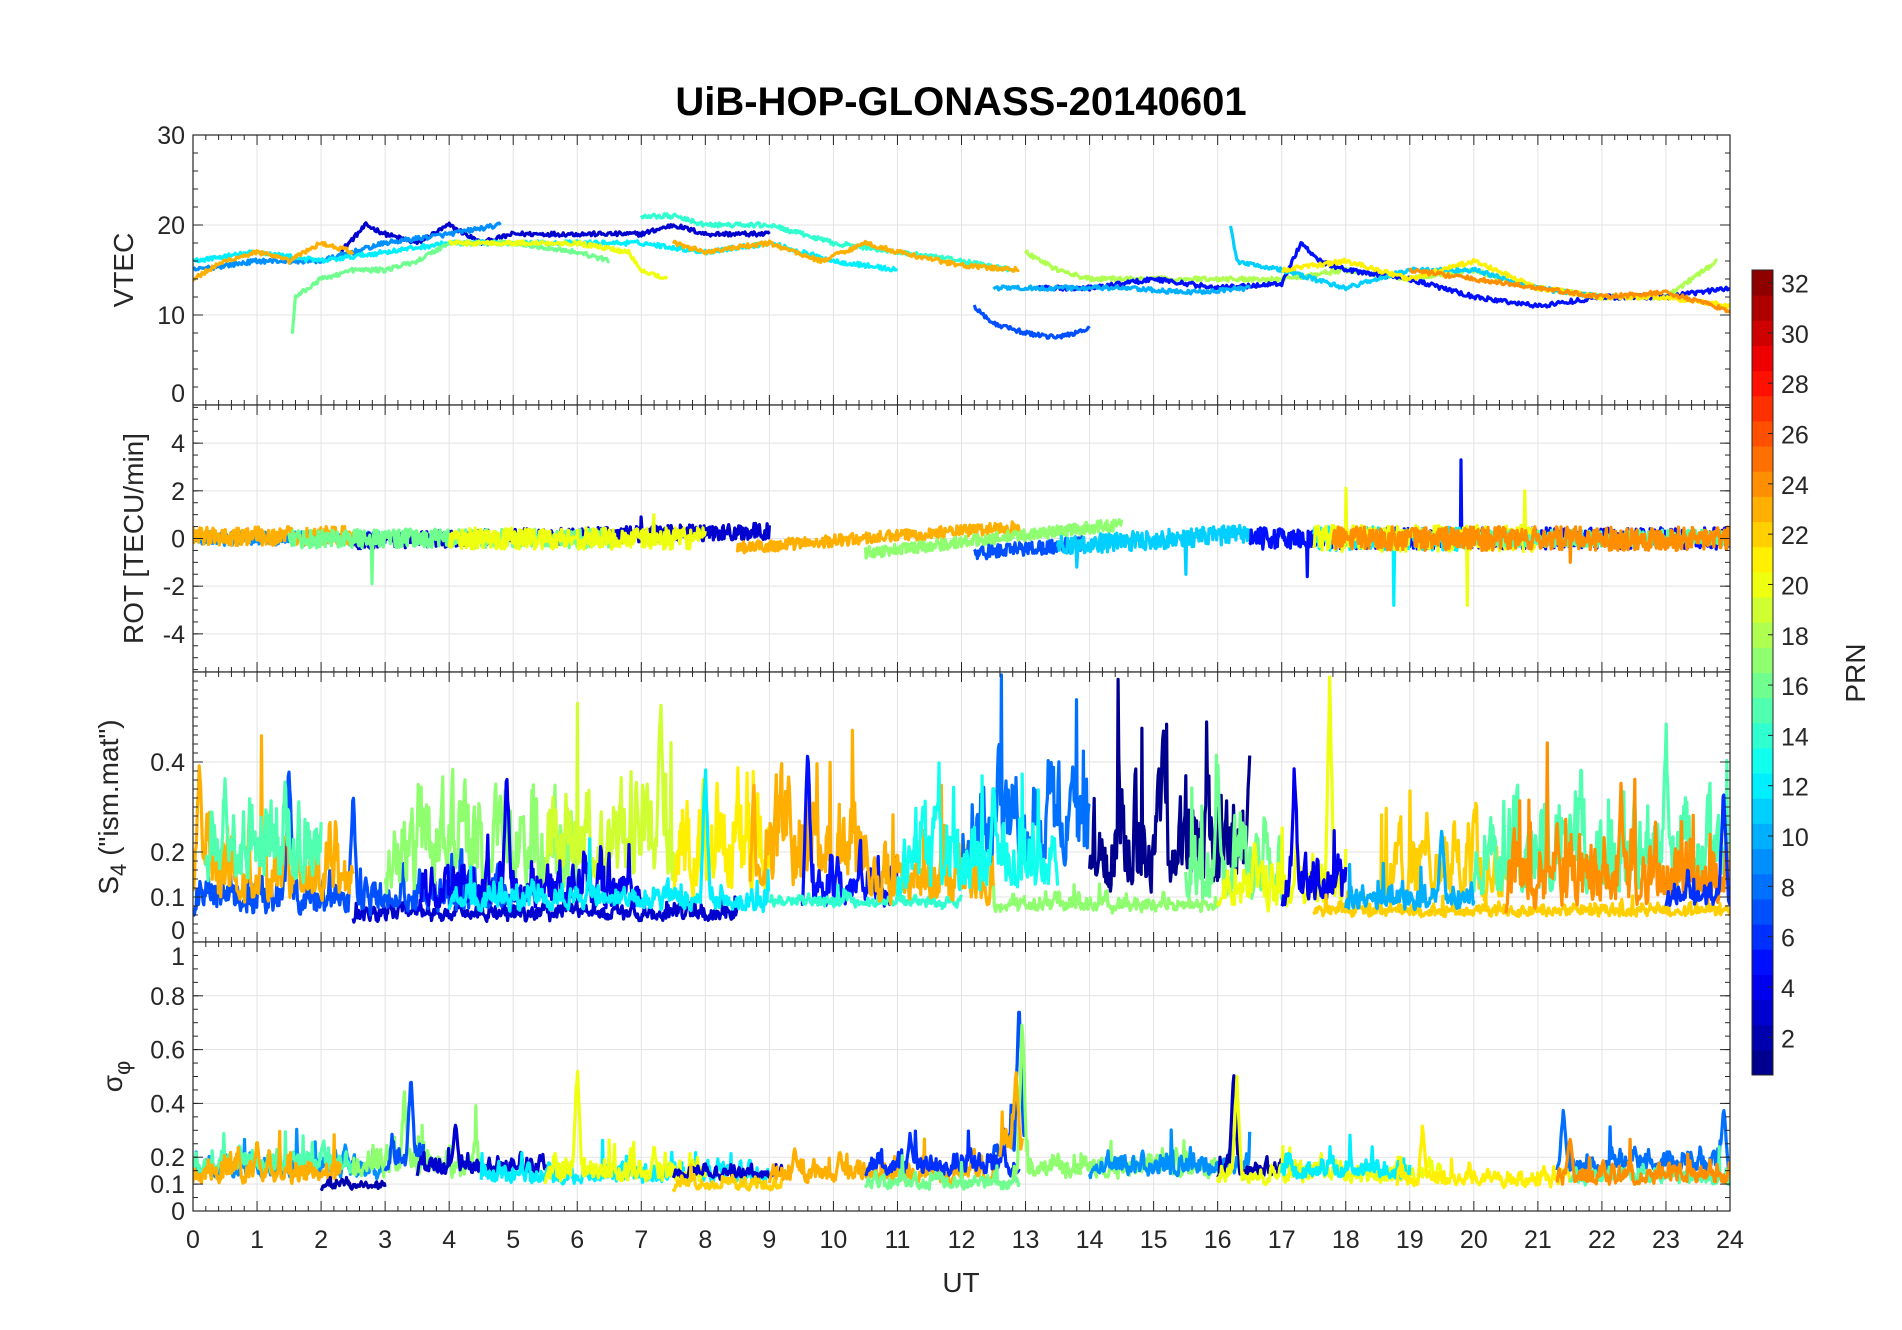  I want to click on colorbar-tick-label: 30, so click(1795, 335).